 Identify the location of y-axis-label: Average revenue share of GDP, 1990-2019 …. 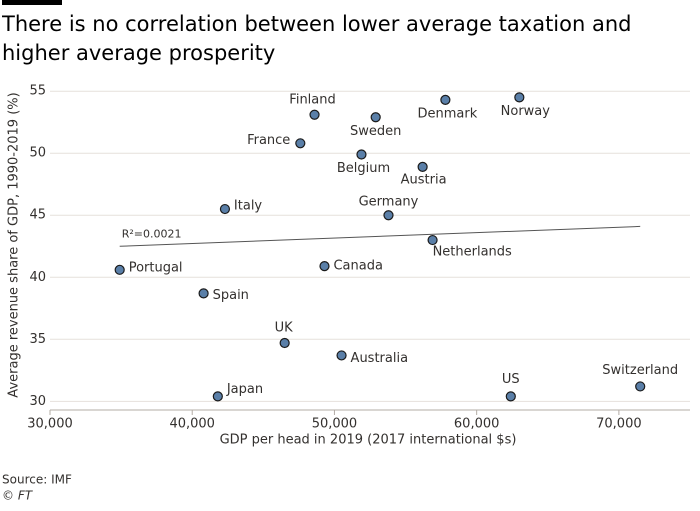
(14, 244).